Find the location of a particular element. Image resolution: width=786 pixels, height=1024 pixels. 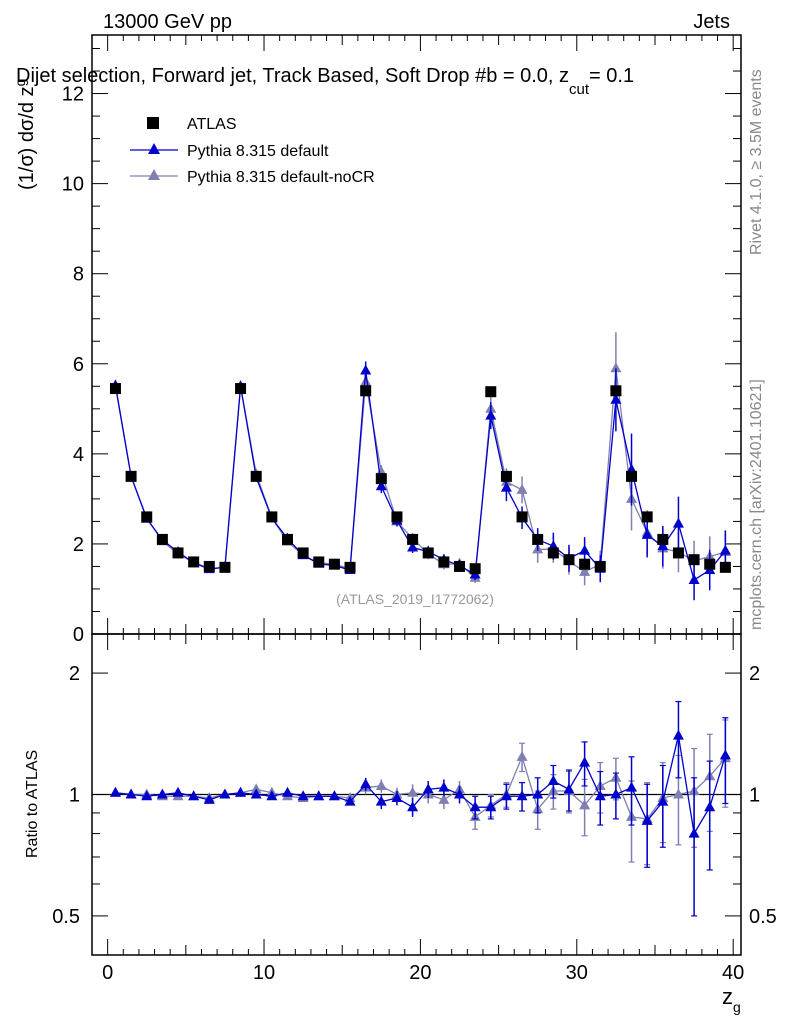

plot-title-end: = 0.1 is located at coordinates (611, 76).